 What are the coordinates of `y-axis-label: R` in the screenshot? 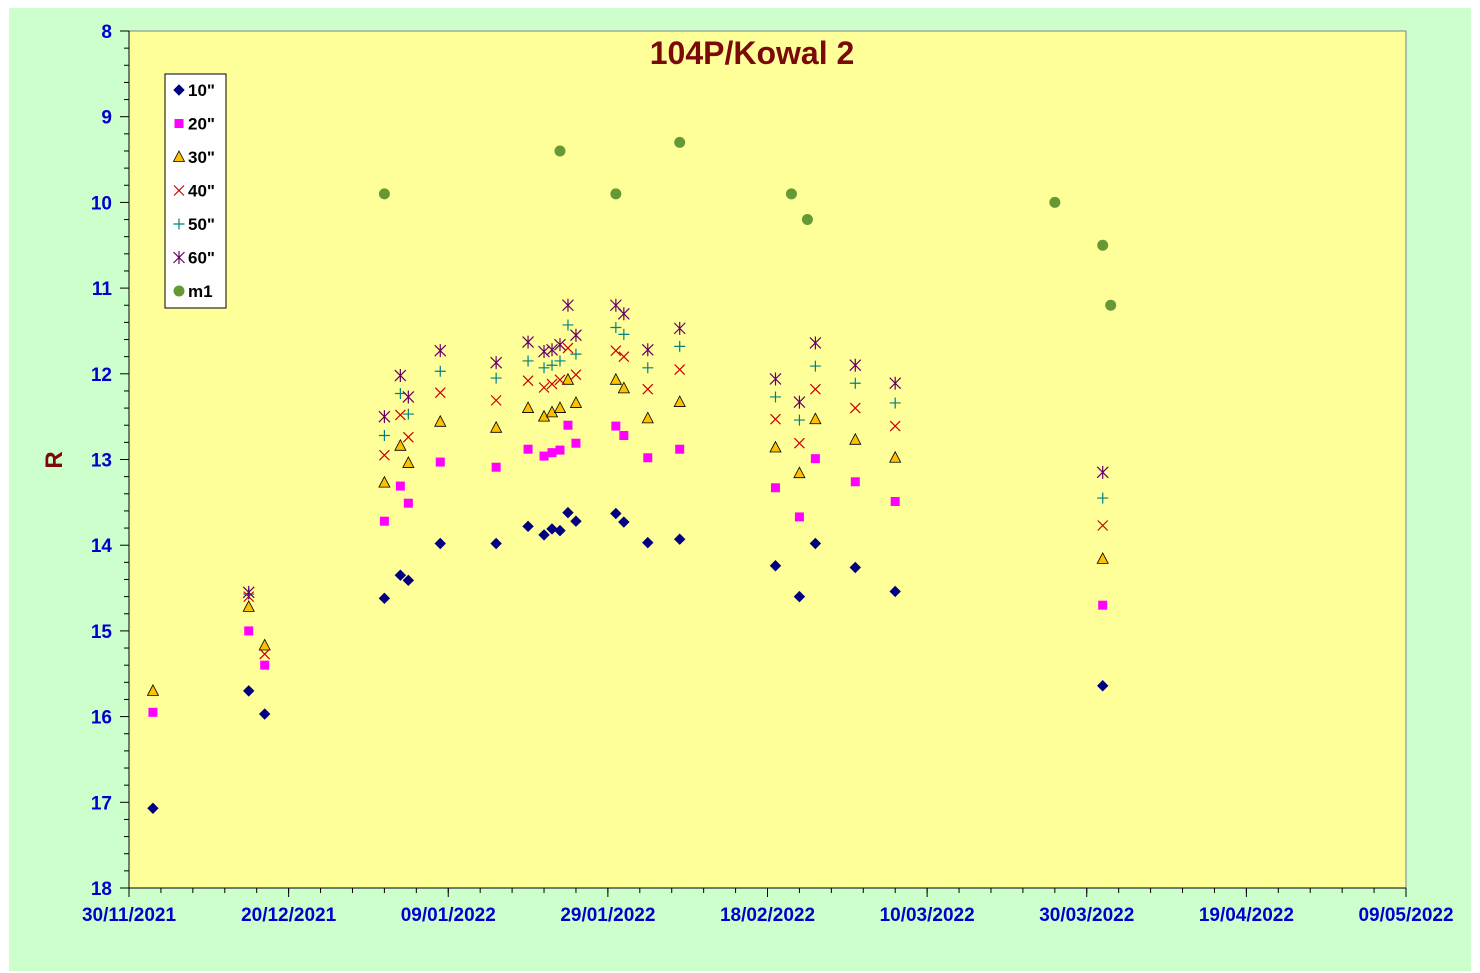 It's located at (54, 459).